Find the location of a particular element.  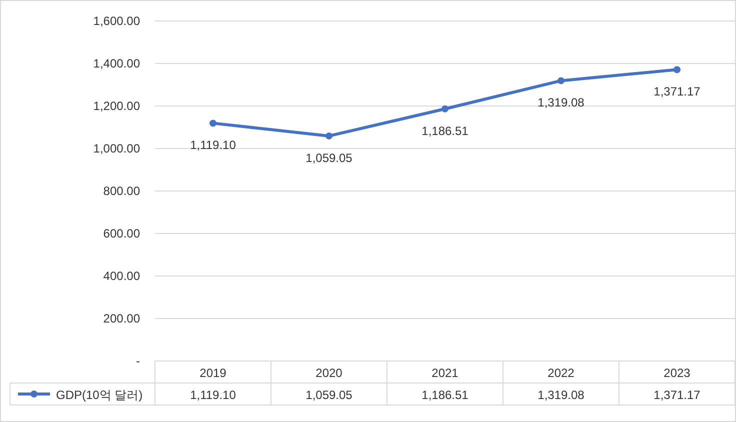

y-tick-label: 1,200.00 is located at coordinates (116, 106).